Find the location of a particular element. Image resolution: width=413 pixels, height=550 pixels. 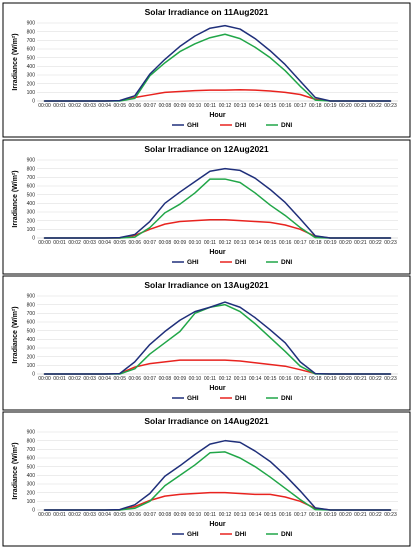

y-tick-label: 600 is located at coordinates (31, 459).